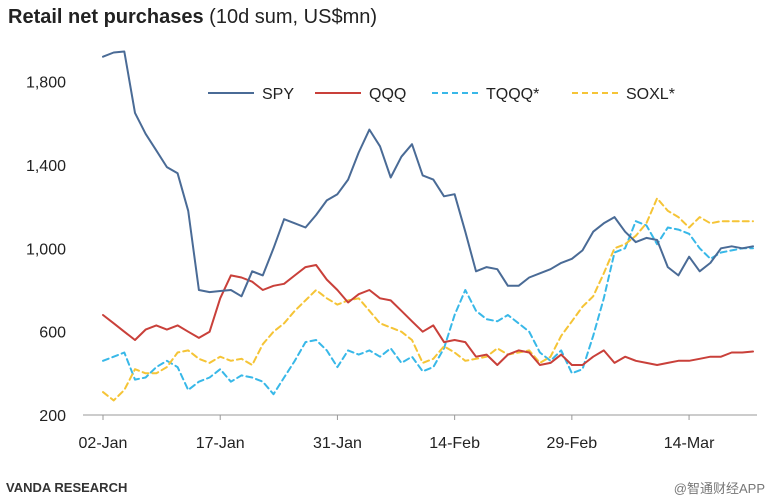 The height and width of the screenshot is (503, 773). I want to click on x-tick-label: 14-Mar, so click(689, 443).